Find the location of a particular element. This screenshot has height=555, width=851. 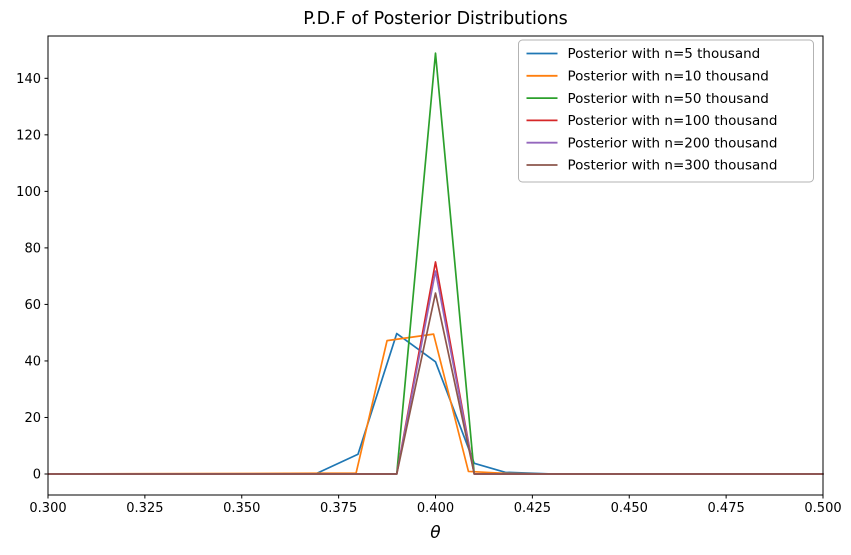

x-tick-label: 0.450 is located at coordinates (629, 508).